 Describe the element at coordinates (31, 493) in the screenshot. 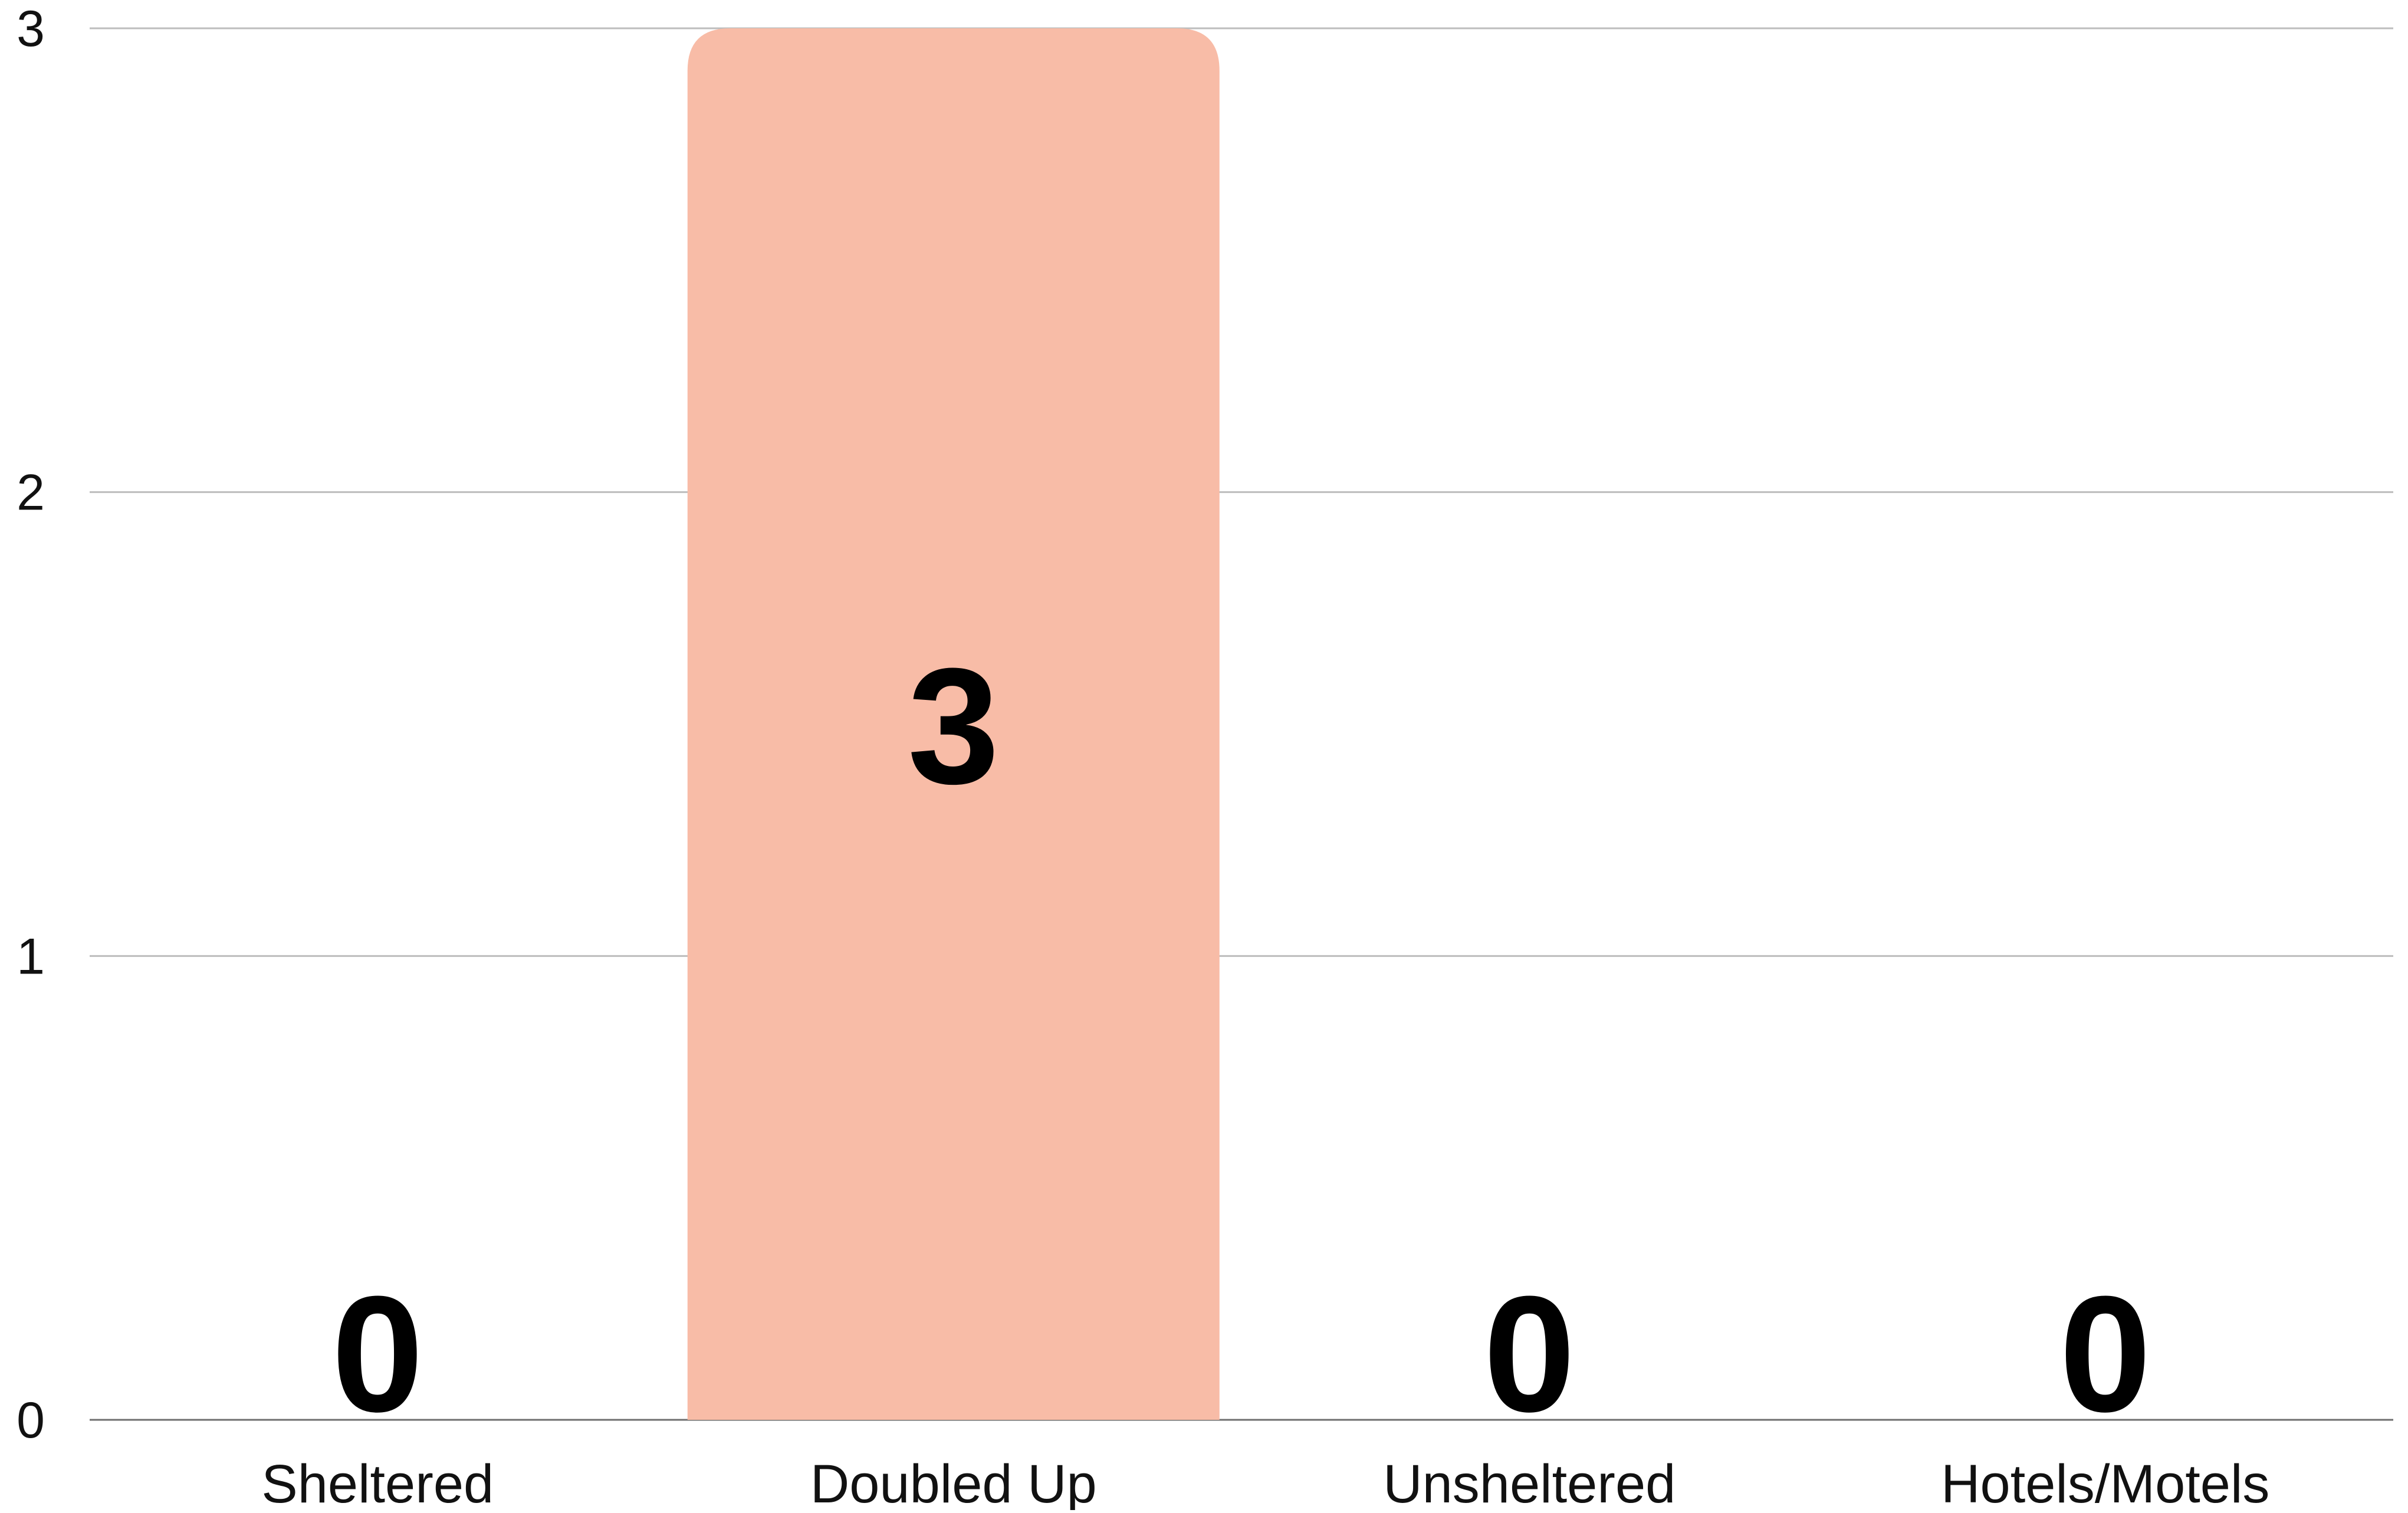

I see `y-tick-label: 2` at that location.